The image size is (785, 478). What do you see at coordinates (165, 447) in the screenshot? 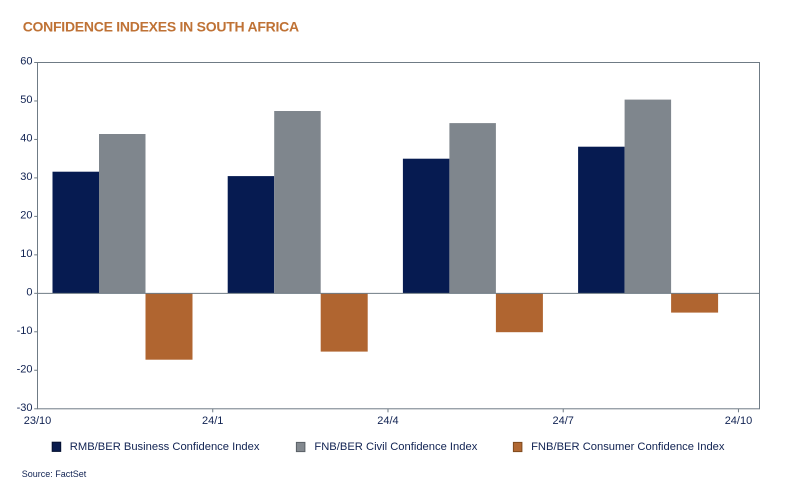
I see `svg-text:RMB/BER Business Confidence In: RMB/BER Business Confidence Index` at bounding box center [165, 447].